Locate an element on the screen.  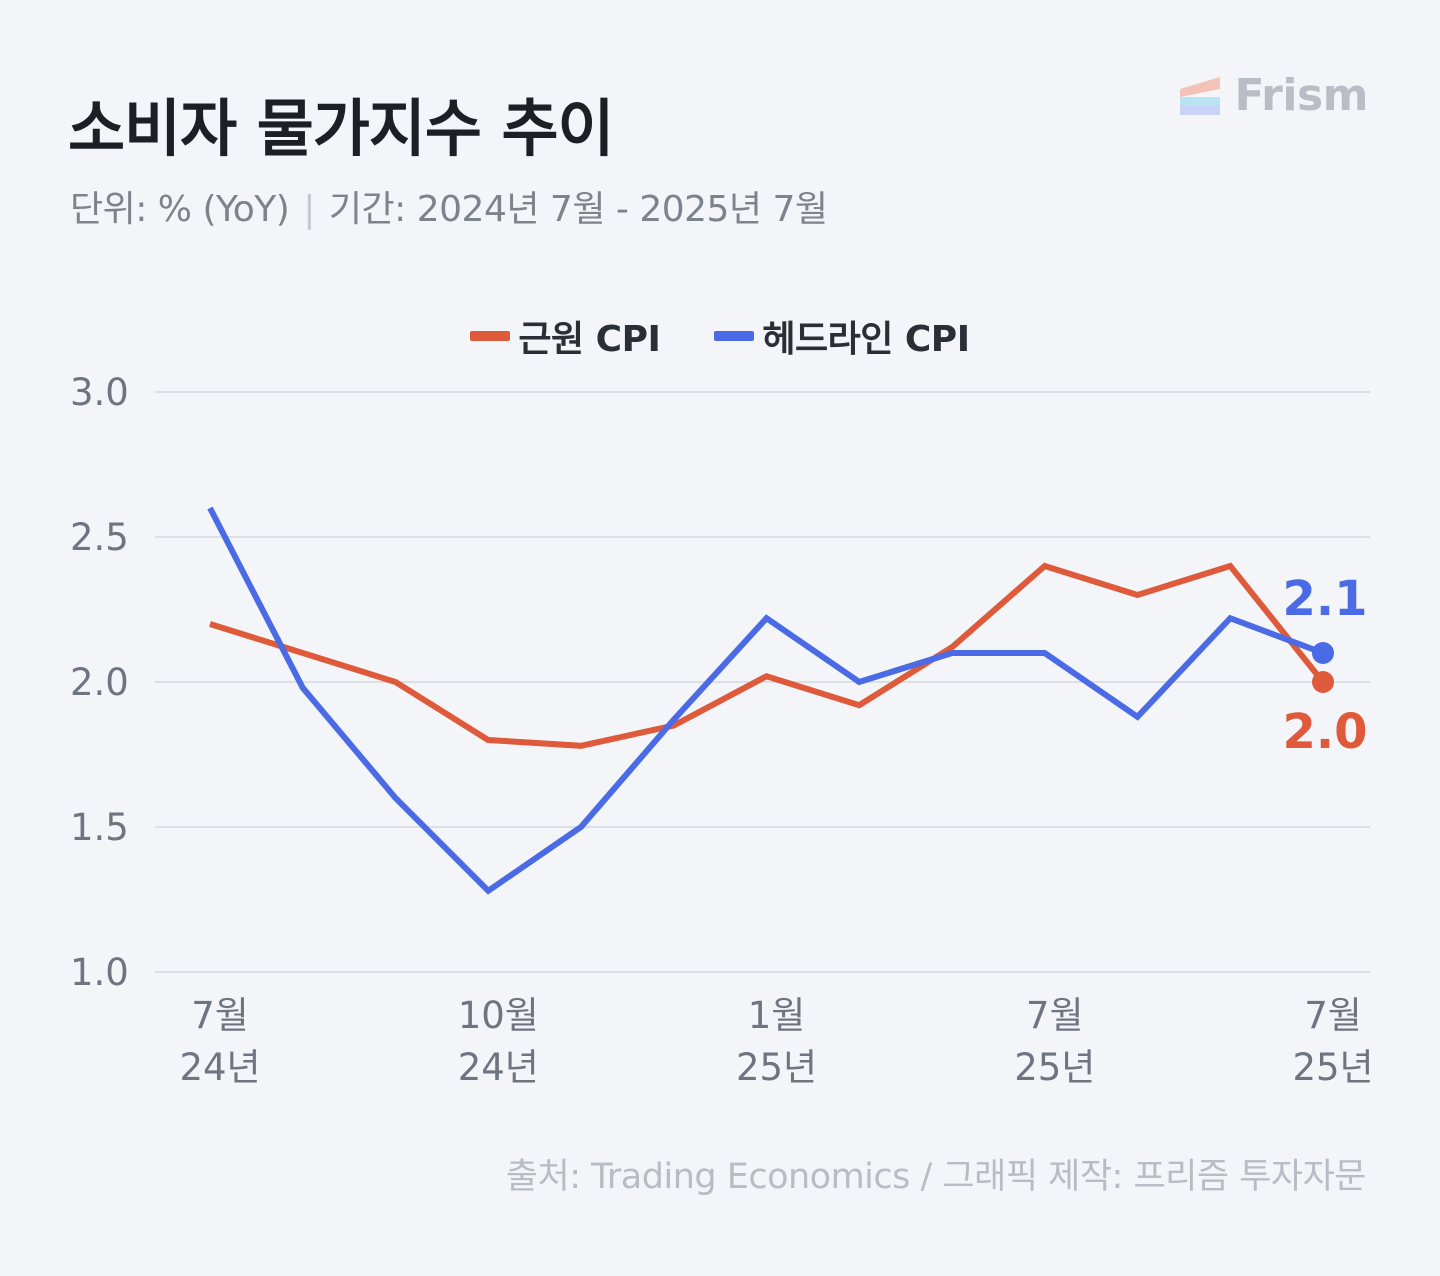
chart-legend: 근원 CPI 헤드라인 CPI is located at coordinates (720, 336).